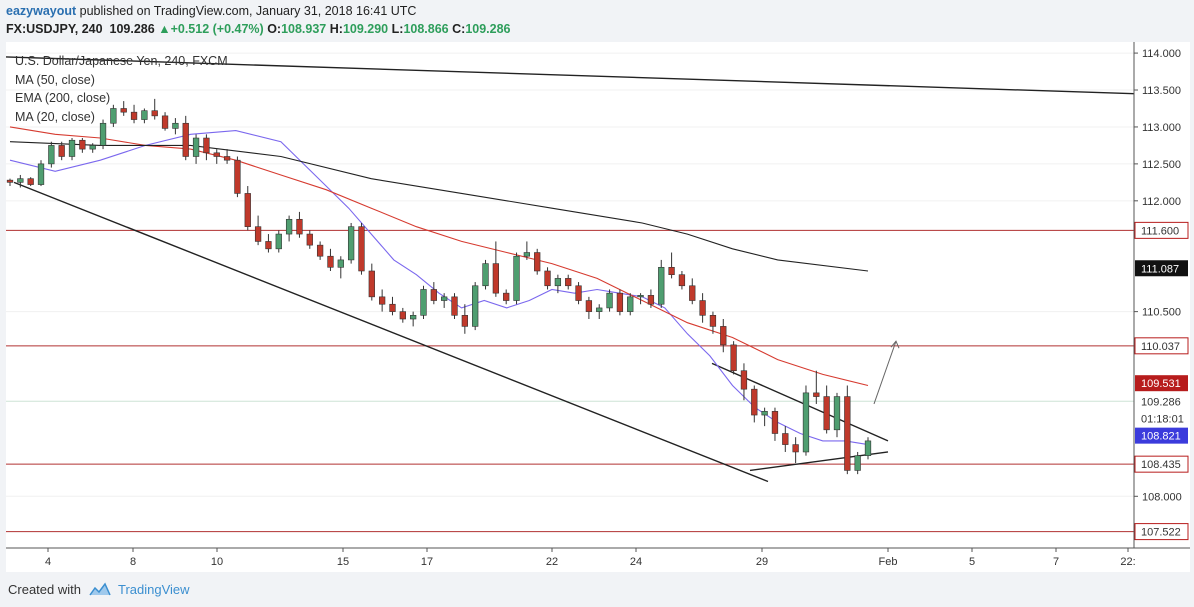 The image size is (1194, 607). Describe the element at coordinates (1161, 532) in the screenshot. I see `price-badge: 107.522` at that location.